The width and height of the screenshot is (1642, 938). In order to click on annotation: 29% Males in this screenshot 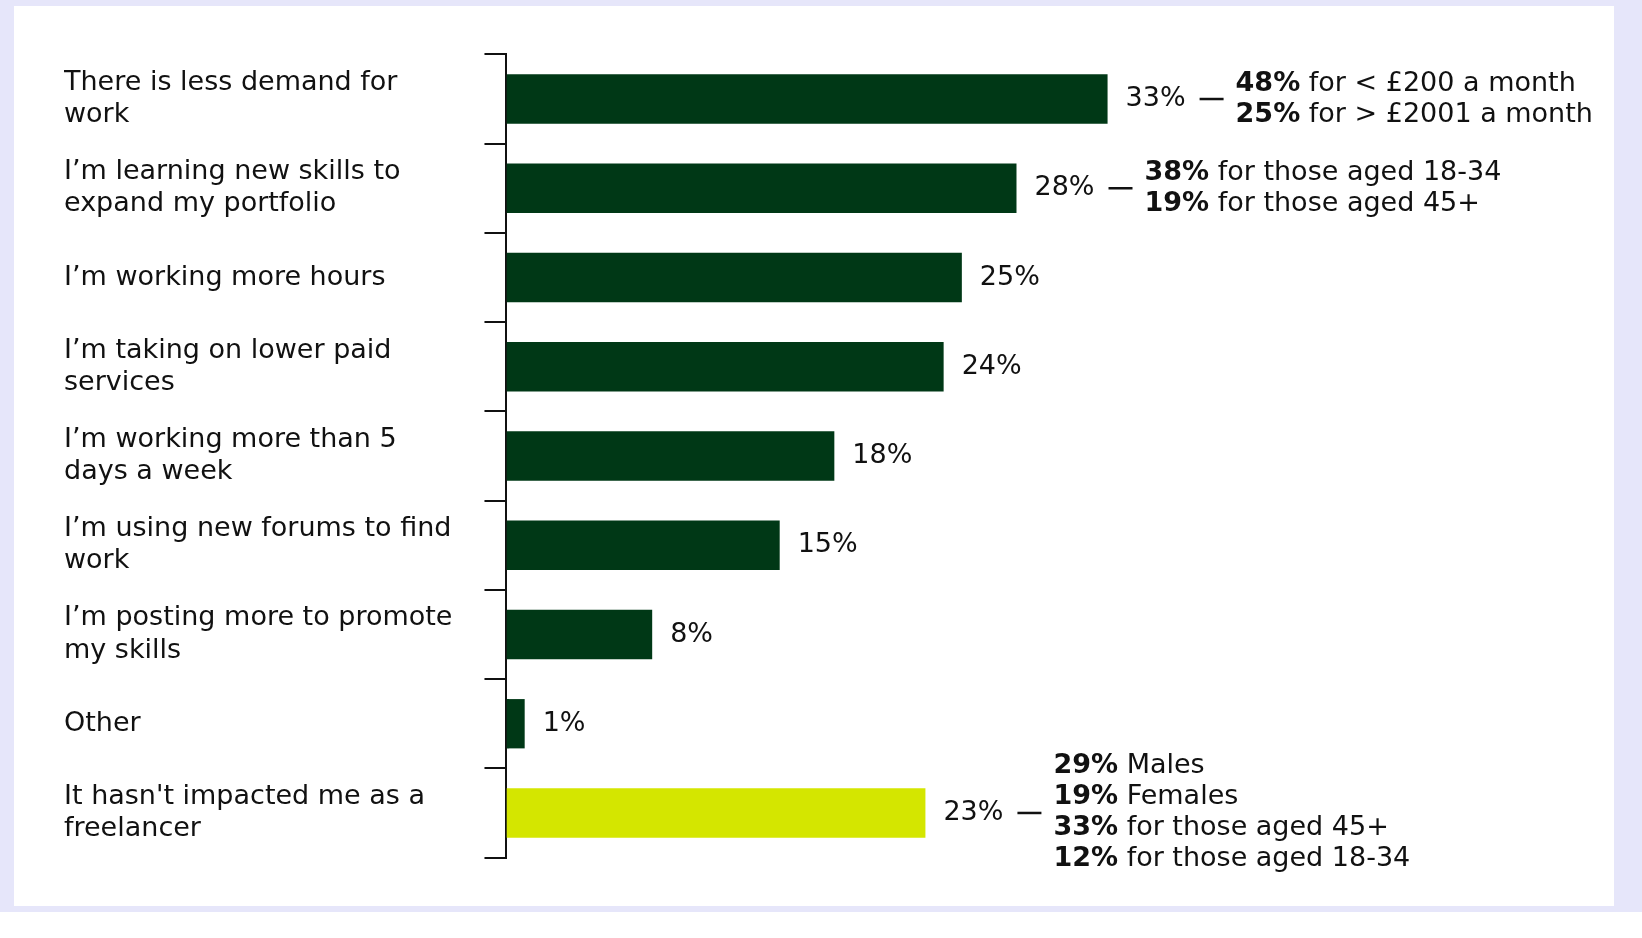, I will do `click(1129, 764)`.